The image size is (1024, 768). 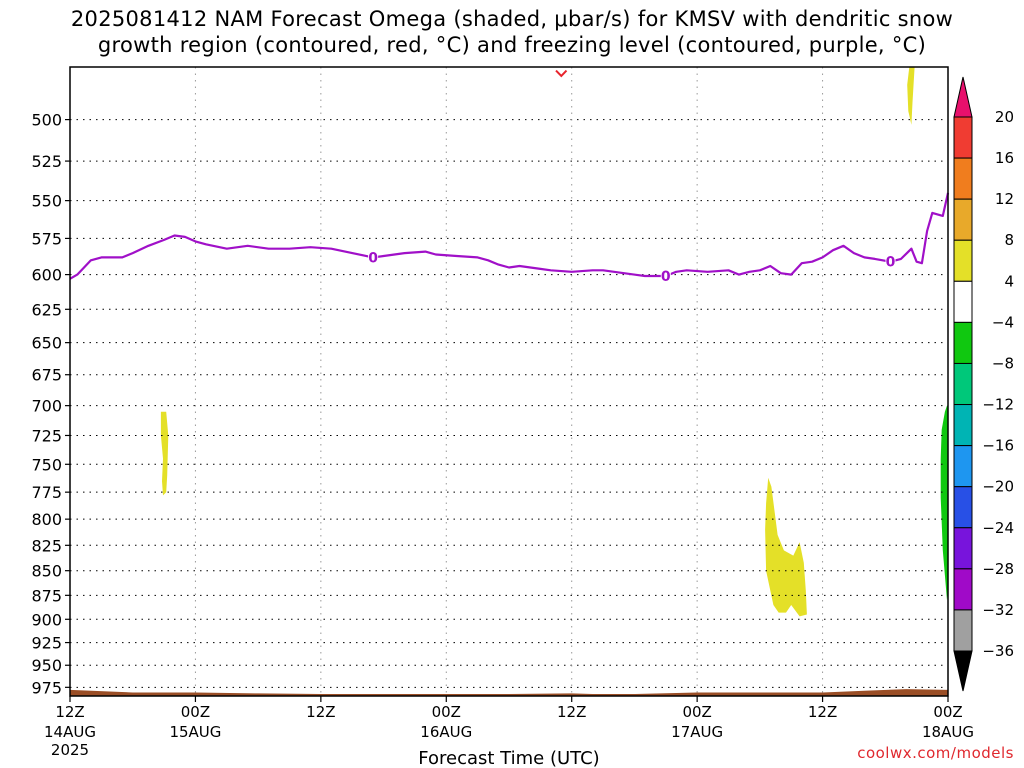 I want to click on colorbar-label: 4, so click(x=1009, y=281).